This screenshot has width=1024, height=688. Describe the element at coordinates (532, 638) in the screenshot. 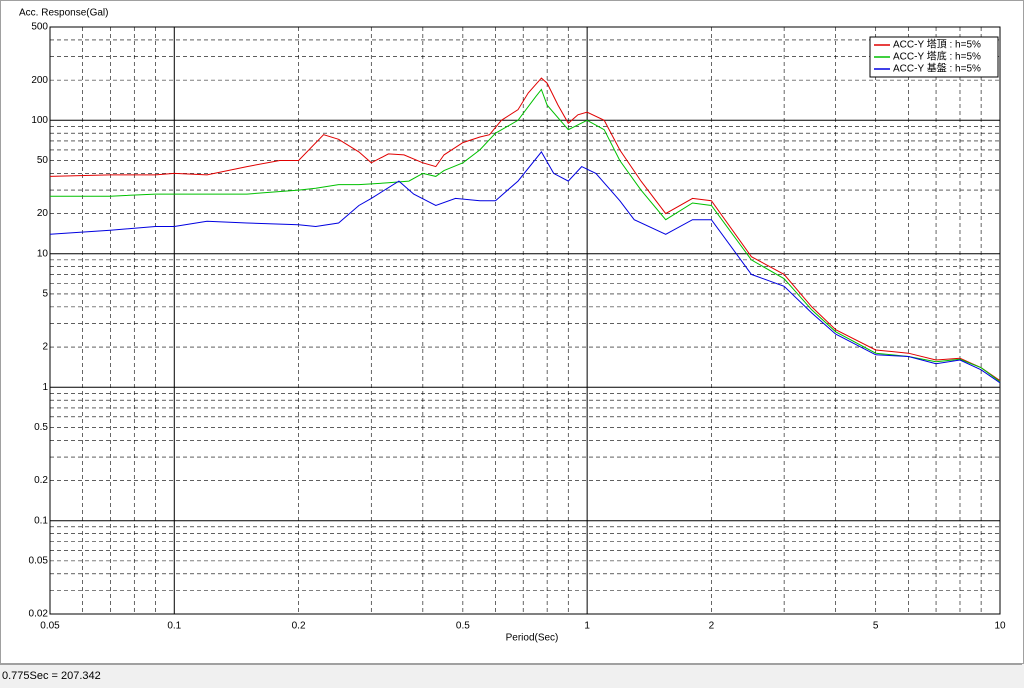

I see `x-axis-label: Period(Sec)` at that location.